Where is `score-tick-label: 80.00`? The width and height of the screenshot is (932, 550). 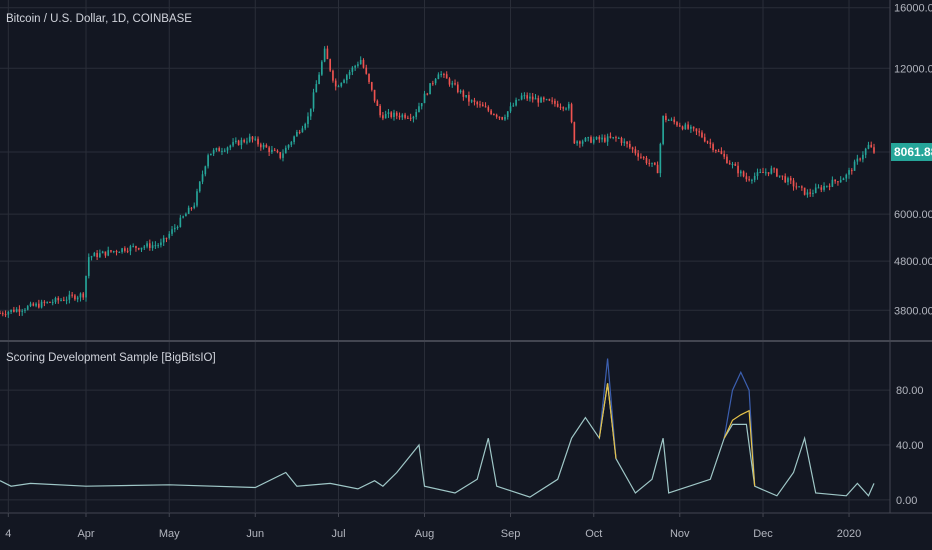
score-tick-label: 80.00 is located at coordinates (910, 391).